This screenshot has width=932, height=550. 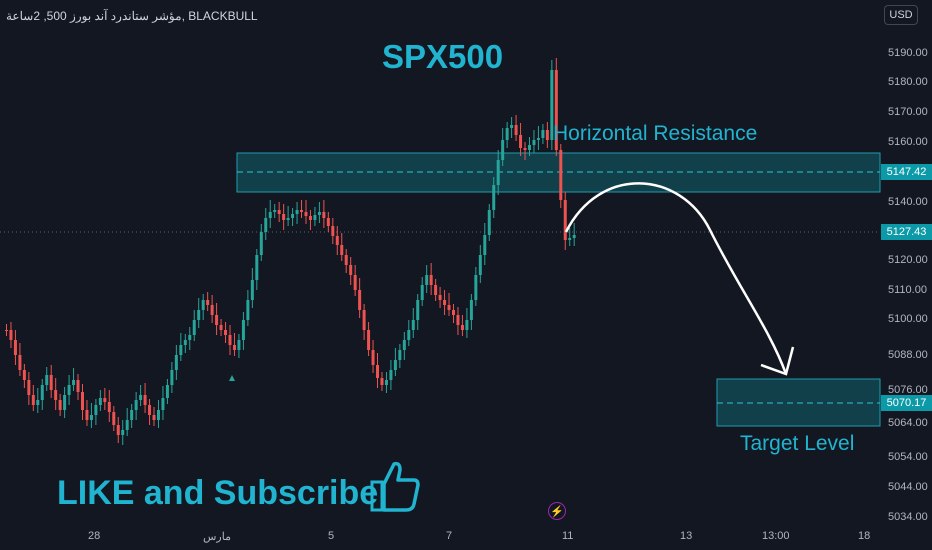 I want to click on up-marker, so click(x=232, y=378).